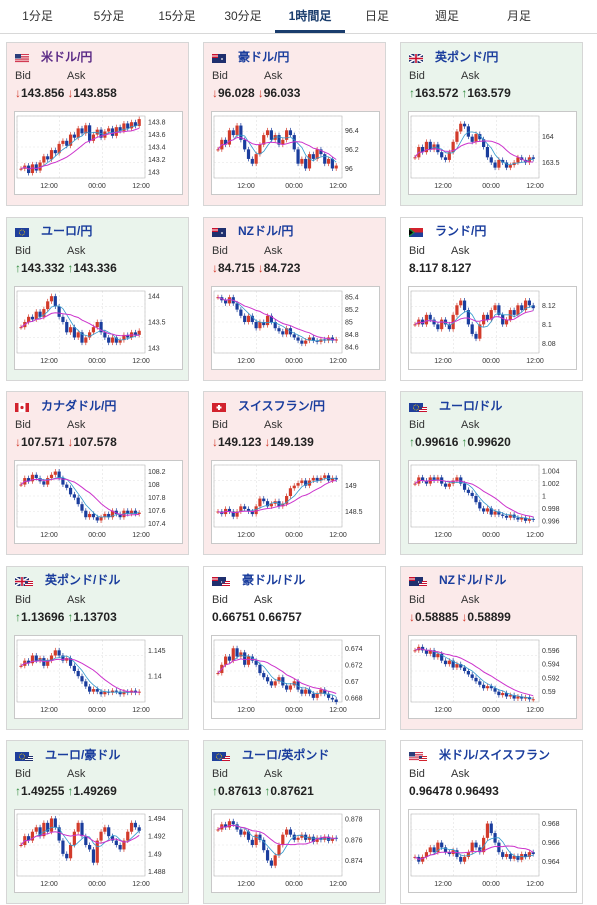  Describe the element at coordinates (492, 327) in the screenshot. I see `price-chart: 8.12 8.1 8.08 12:00 00:00 12:00` at that location.